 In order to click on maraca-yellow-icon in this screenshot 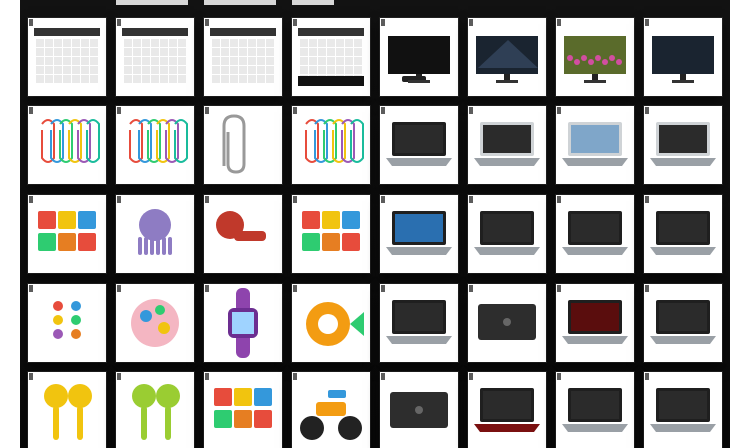, I will do `click(67, 410)`.